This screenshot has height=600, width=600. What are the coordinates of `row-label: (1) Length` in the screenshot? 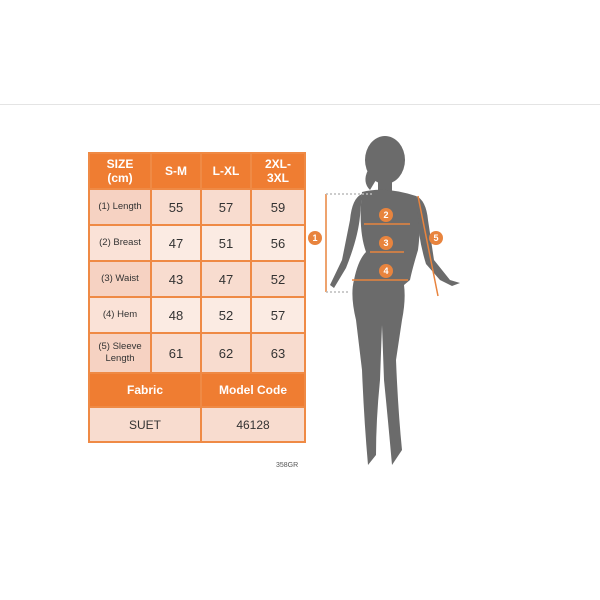 It's located at (120, 207).